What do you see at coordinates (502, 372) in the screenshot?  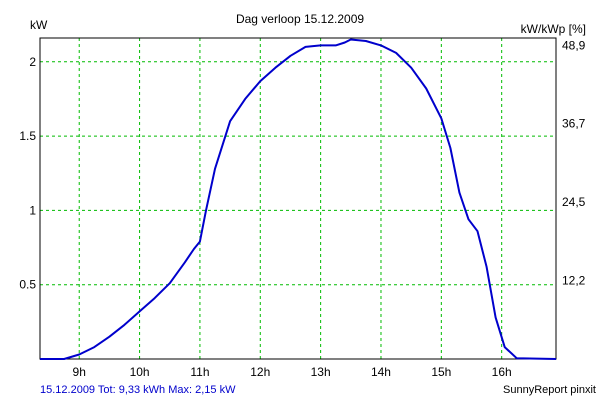 I see `x-tick-label: 16h` at bounding box center [502, 372].